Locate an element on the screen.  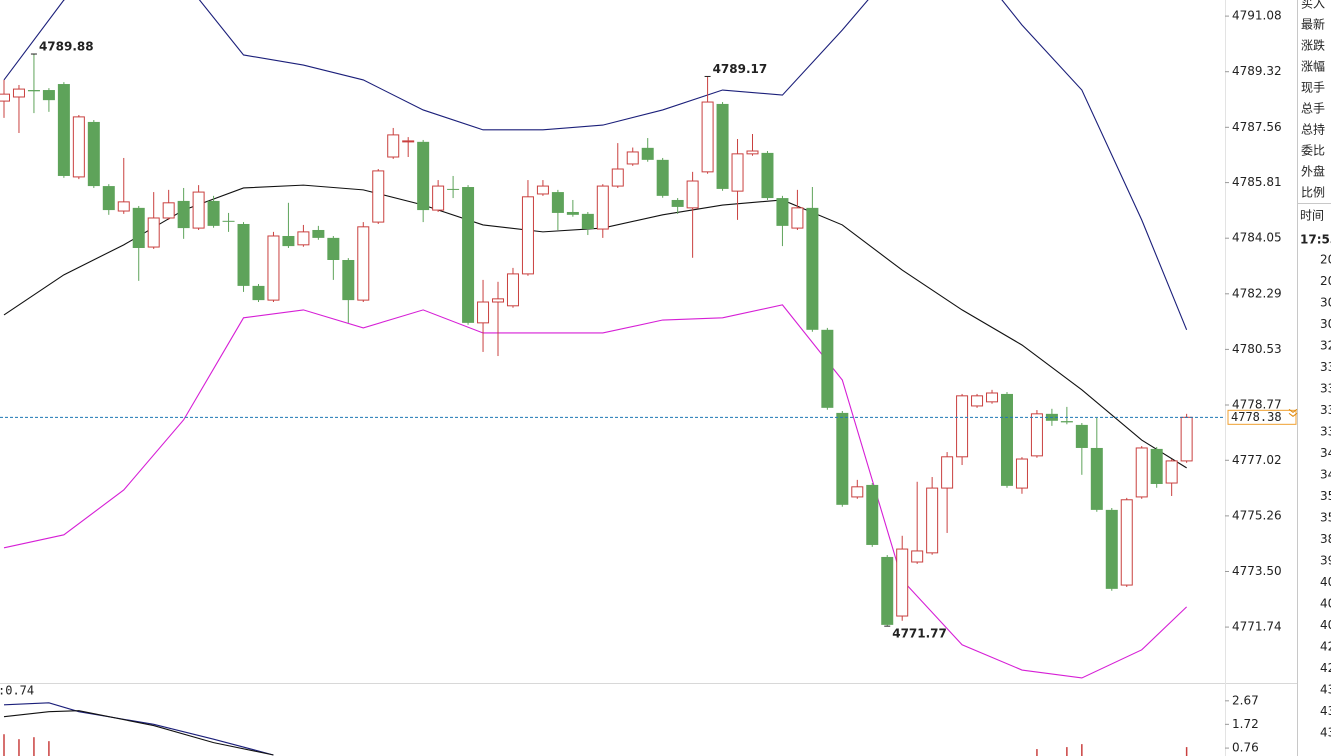
quote-label: 涨幅 is located at coordinates (1313, 66).